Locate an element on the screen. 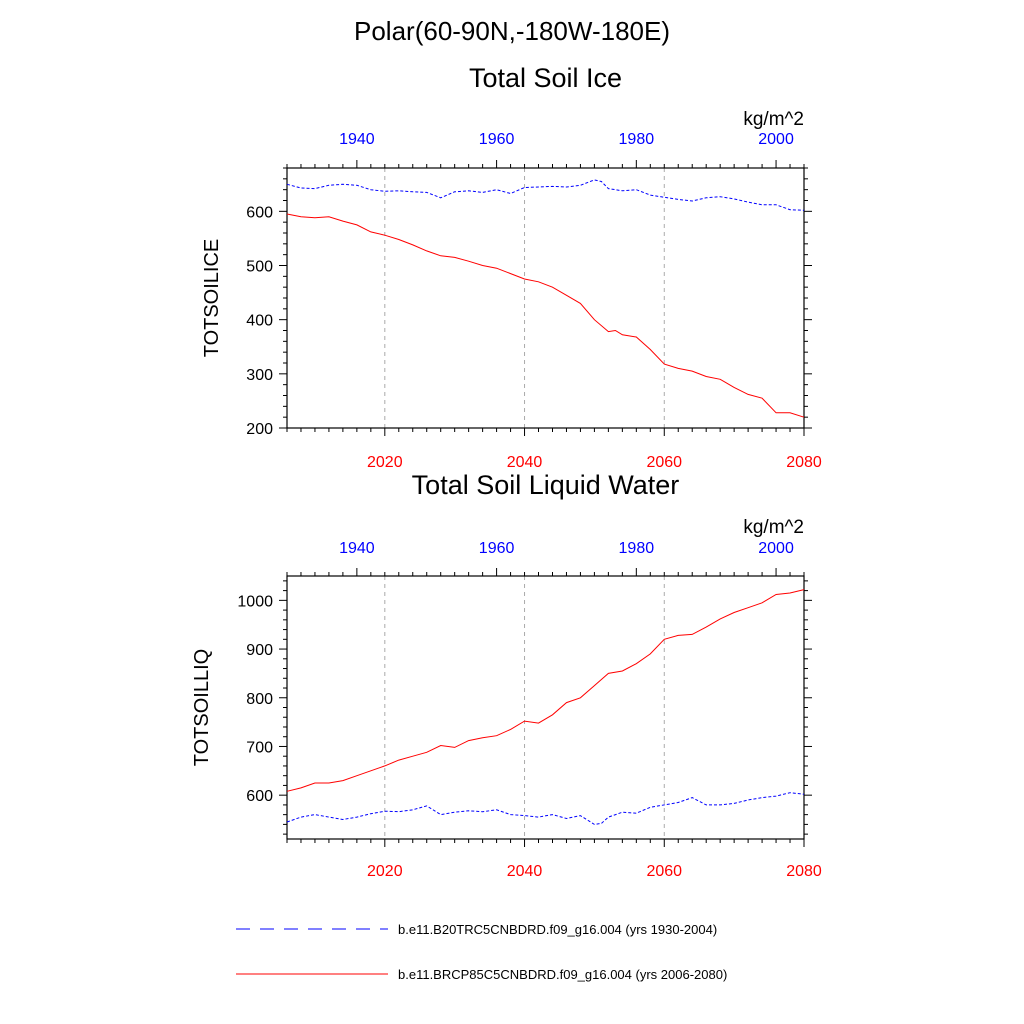  soil-ice-bottom-tick-label: 2020 is located at coordinates (385, 462).